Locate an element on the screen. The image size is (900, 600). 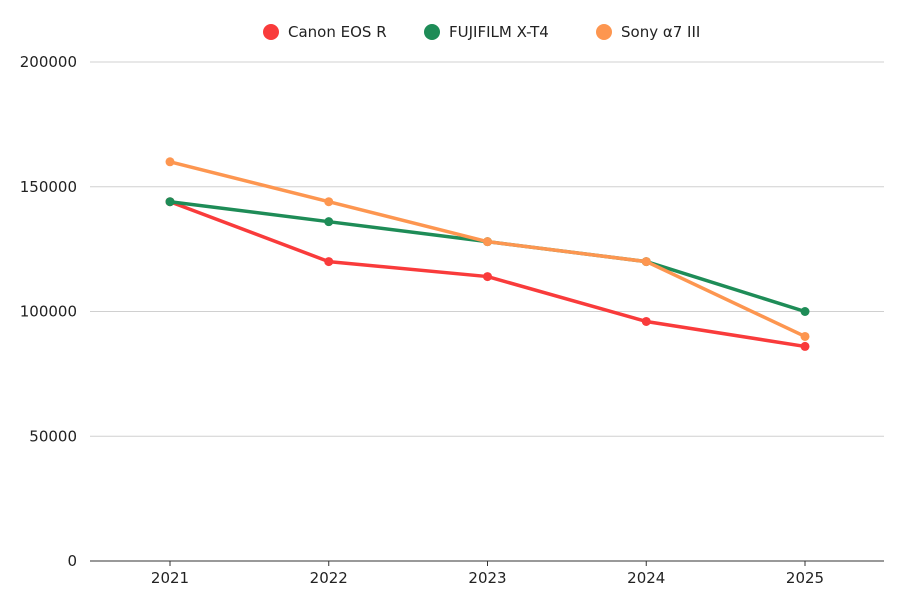
legend: Canon EOS R FUJIFILM X-T4 Sony α7 III is located at coordinates (481, 32).